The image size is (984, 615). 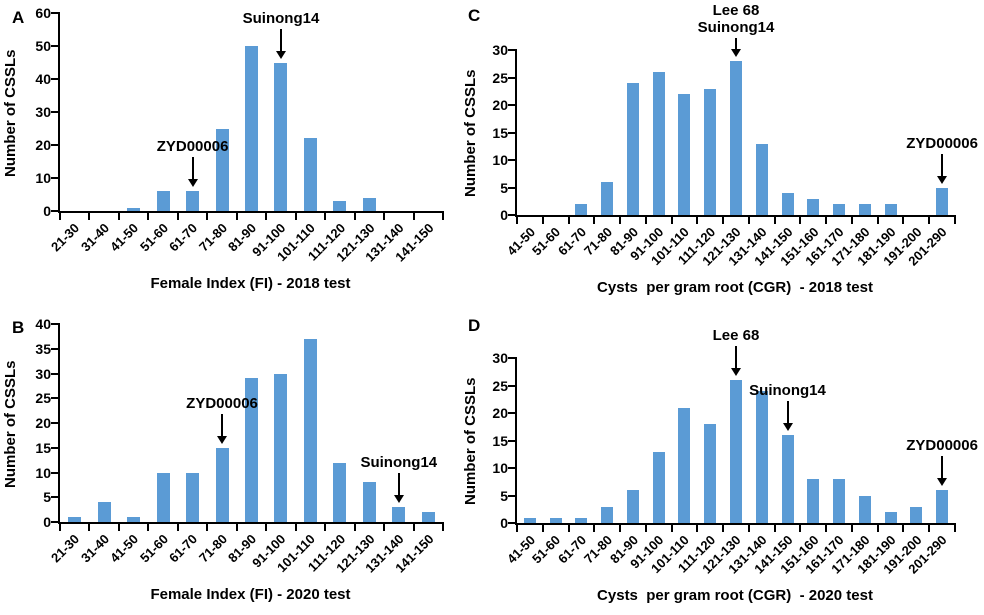 What do you see at coordinates (43, 13) in the screenshot?
I see `y-tick-label: 60` at bounding box center [43, 13].